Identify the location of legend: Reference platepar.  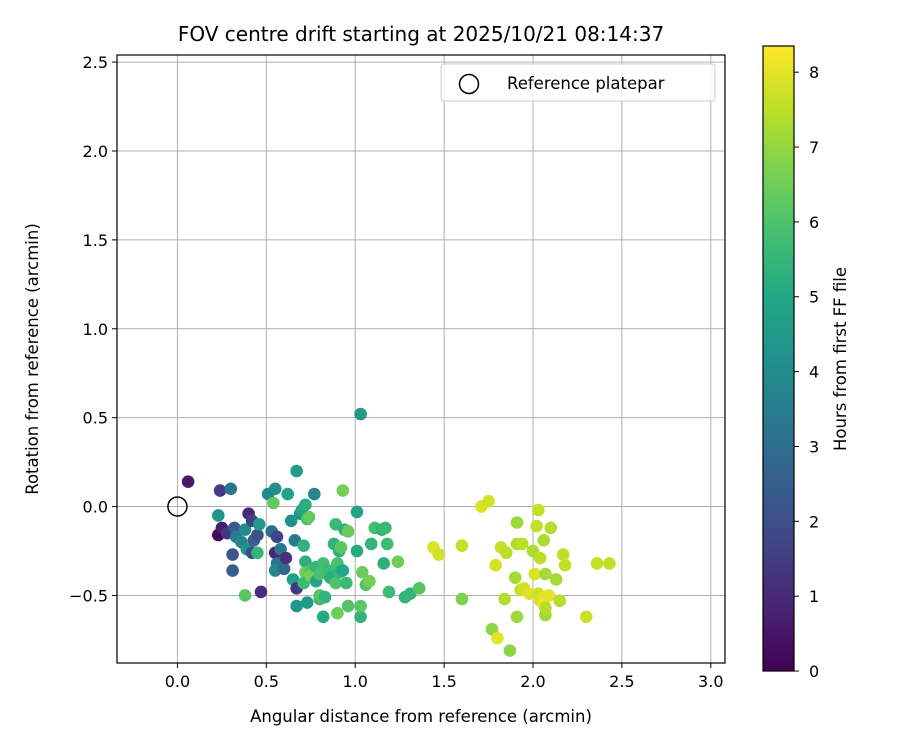
(578, 82).